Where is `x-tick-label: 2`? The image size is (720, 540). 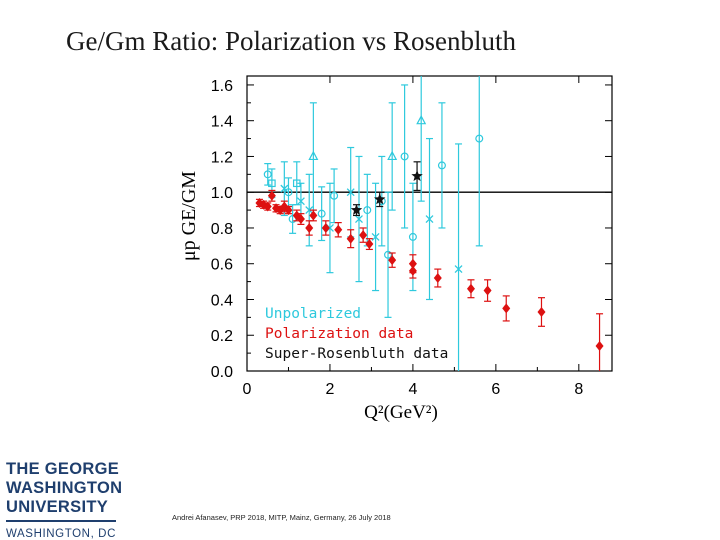
x-tick-label: 2 is located at coordinates (330, 389).